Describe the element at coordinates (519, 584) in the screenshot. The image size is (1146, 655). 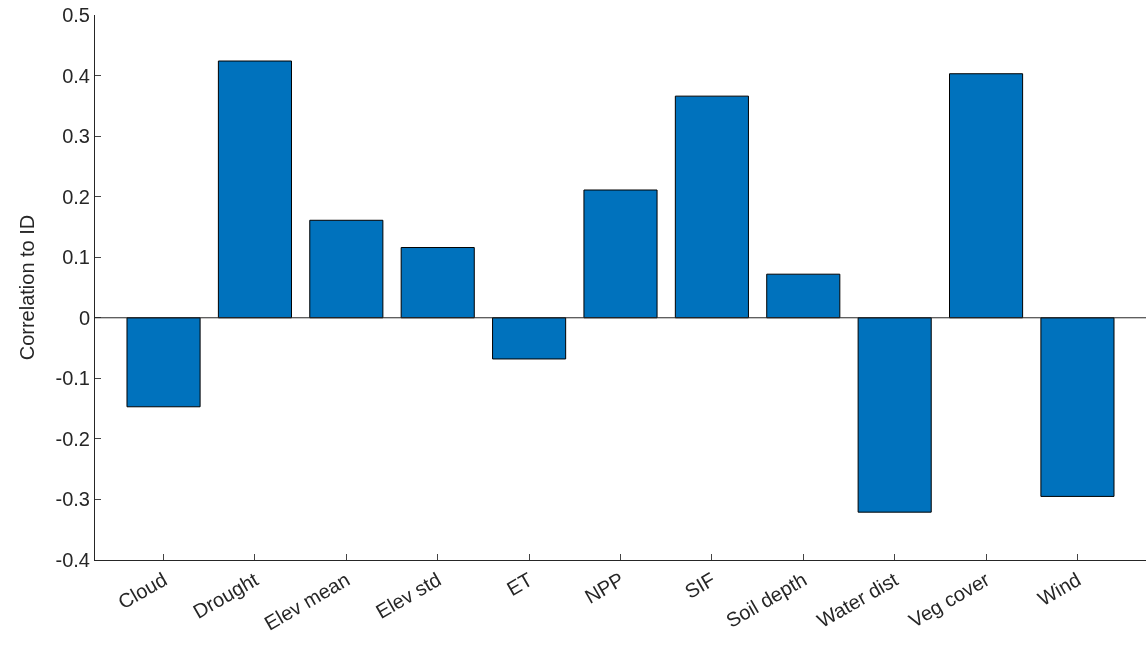
I see `x-tick-label: ET` at that location.